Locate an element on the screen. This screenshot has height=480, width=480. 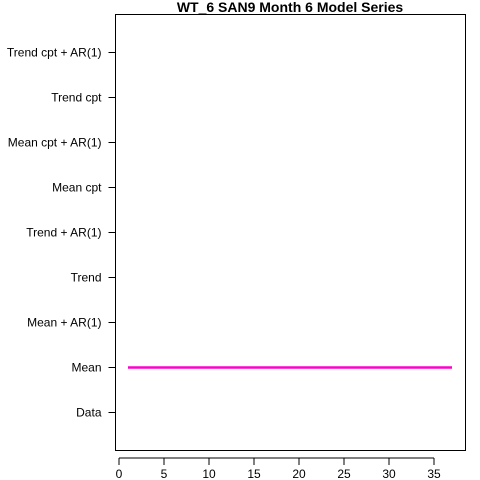
y-tick-label: Data is located at coordinates (89, 413).